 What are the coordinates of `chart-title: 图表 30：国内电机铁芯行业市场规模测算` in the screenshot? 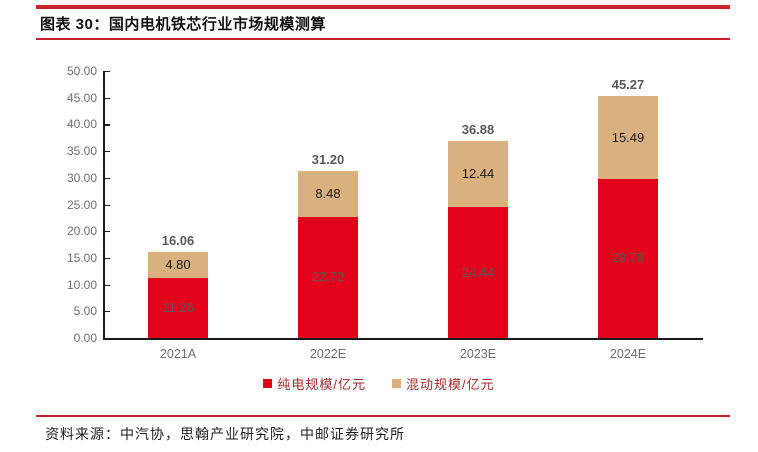 It's located at (183, 24).